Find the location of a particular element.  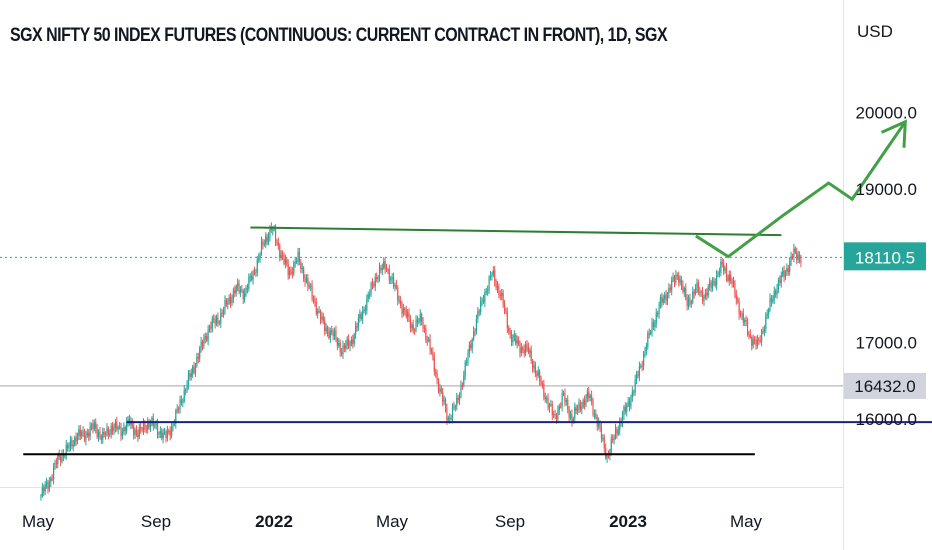

time-axis-ticks: May Sep 2022 May Sep 2023 May is located at coordinates (392, 521).